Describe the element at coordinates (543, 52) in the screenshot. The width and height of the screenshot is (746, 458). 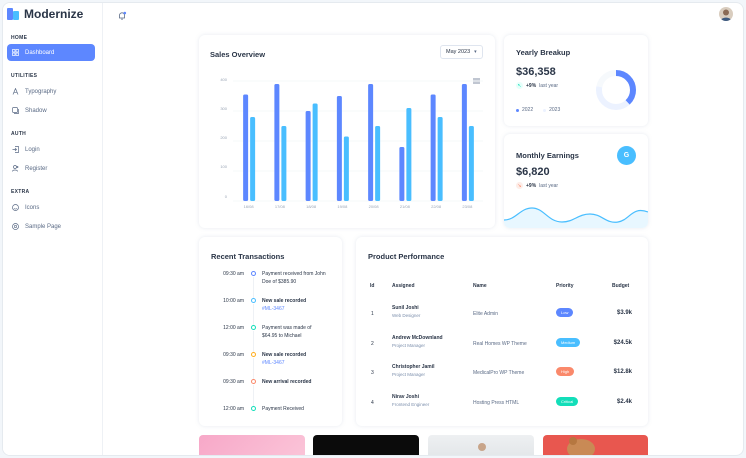
I see `card-title: Yearly Breakup` at that location.